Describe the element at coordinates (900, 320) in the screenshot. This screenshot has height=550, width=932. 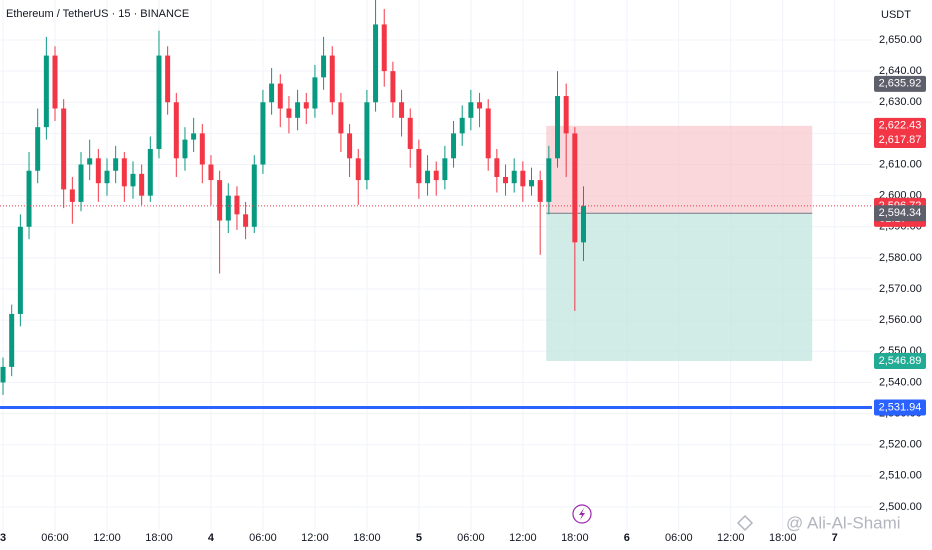
I see `y-tick-label: 2,560.00` at that location.